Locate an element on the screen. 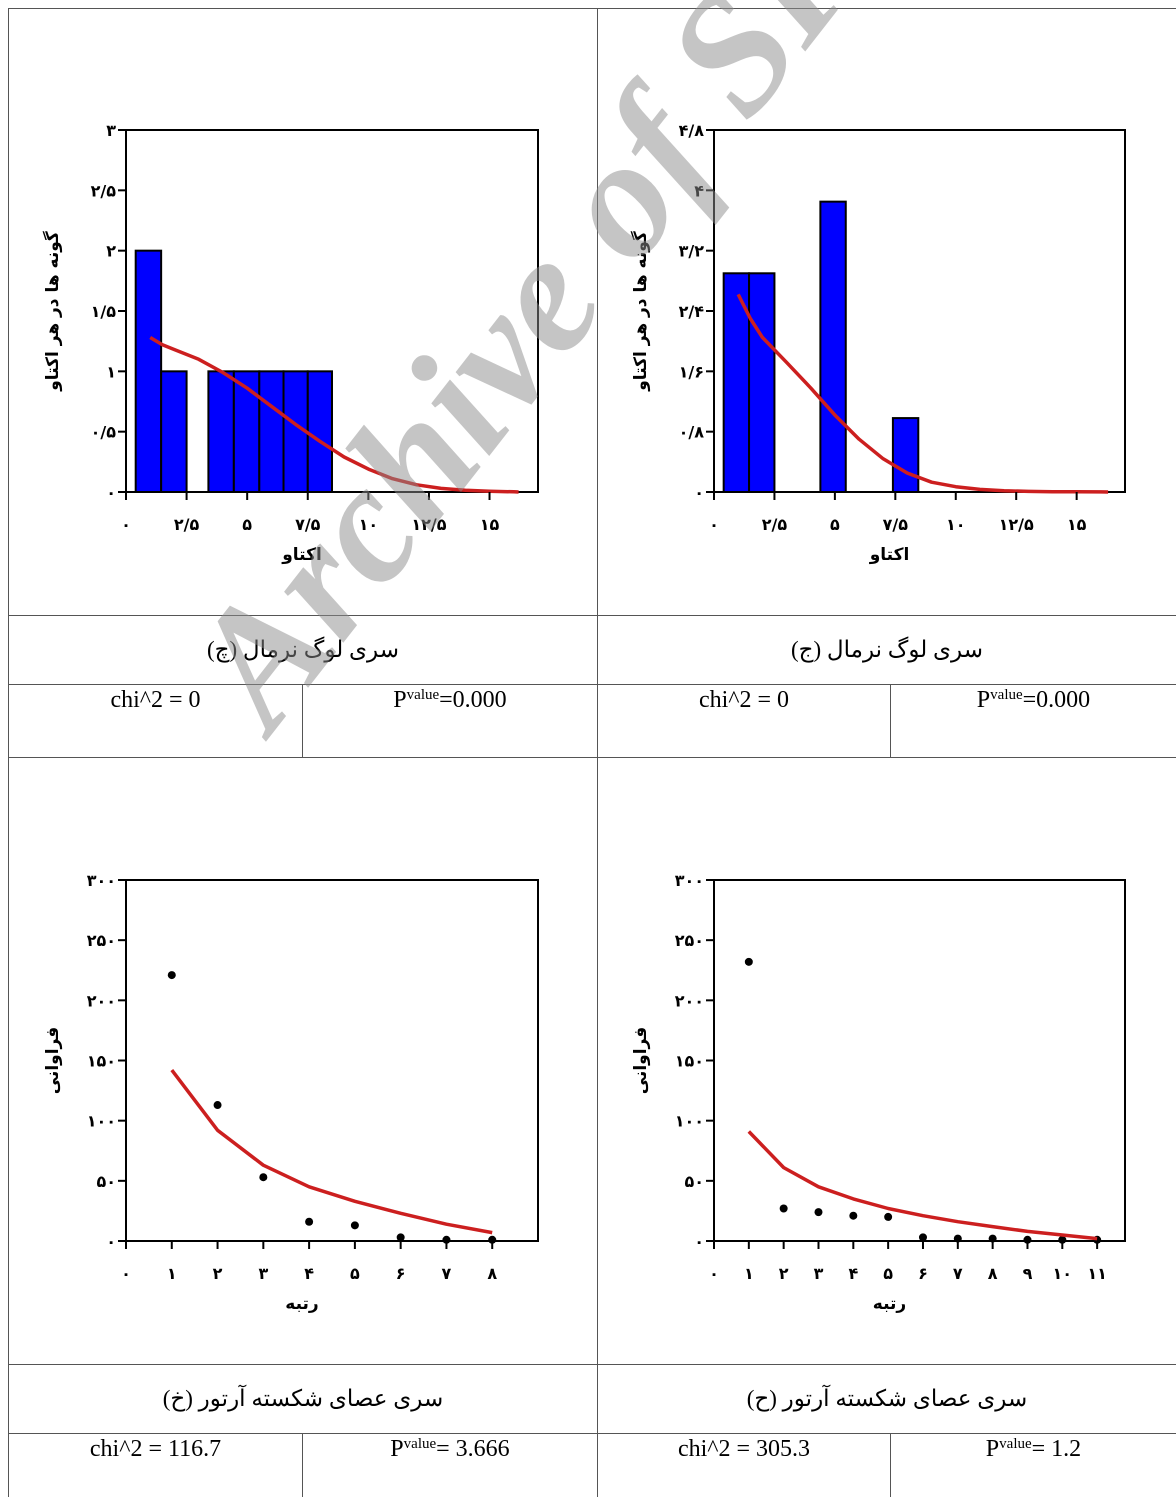 The width and height of the screenshot is (1176, 1497). x-axis-title: اکتاو is located at coordinates (301, 555).